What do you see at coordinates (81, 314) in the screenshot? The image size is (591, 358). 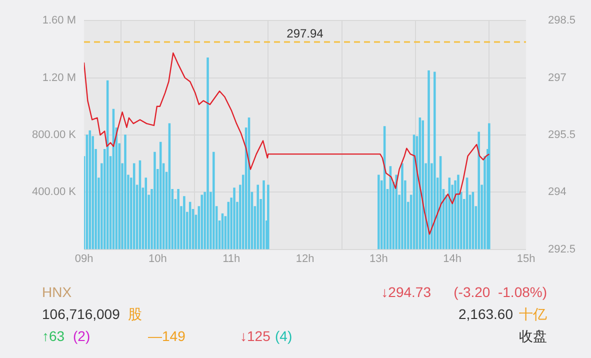 I see `text: 106,716,009` at bounding box center [81, 314].